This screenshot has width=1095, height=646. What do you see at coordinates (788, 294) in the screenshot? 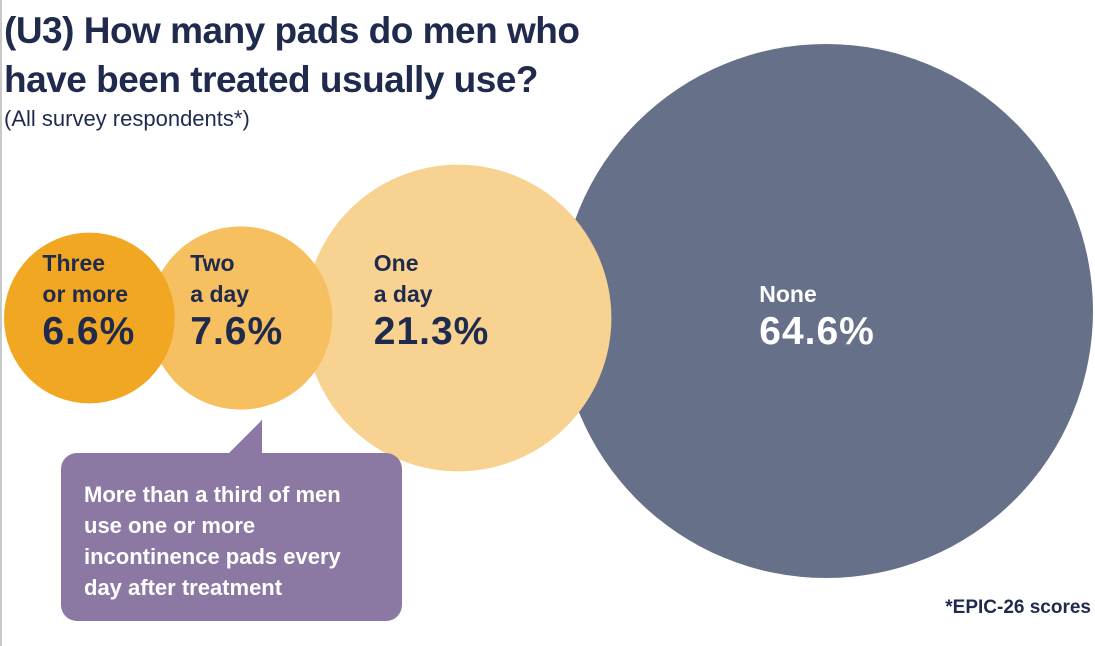
I see `bubble-label: None` at bounding box center [788, 294].